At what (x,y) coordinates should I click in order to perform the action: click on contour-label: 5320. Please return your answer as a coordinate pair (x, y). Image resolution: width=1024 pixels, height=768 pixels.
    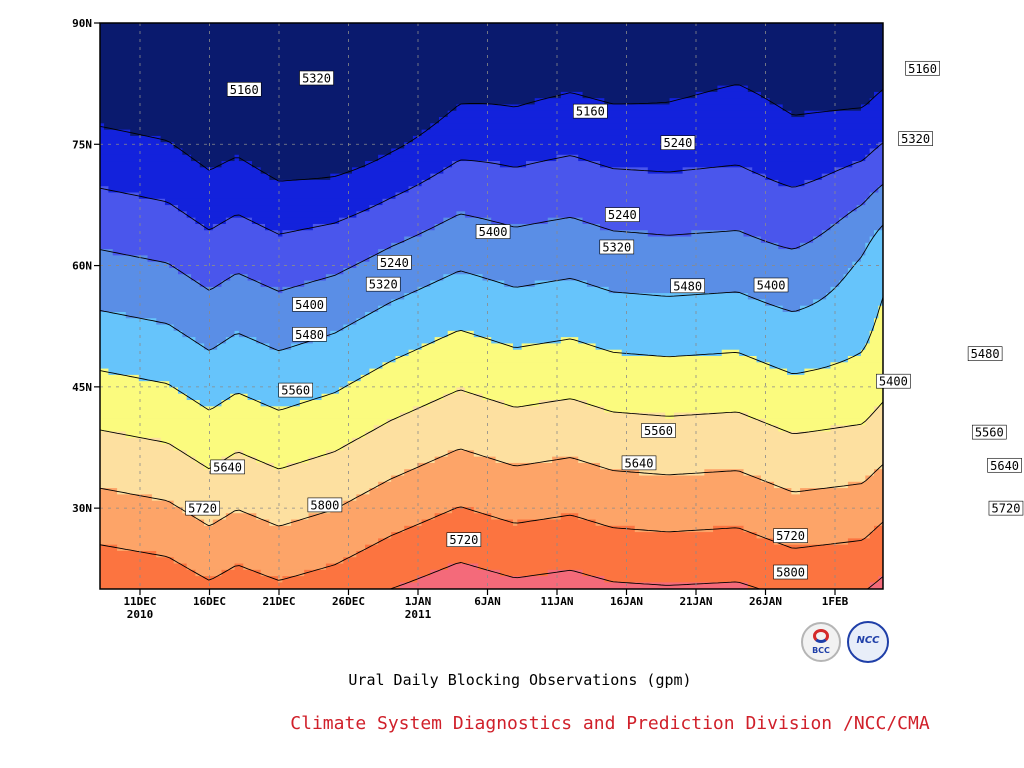
    Looking at the image, I should click on (915, 138).